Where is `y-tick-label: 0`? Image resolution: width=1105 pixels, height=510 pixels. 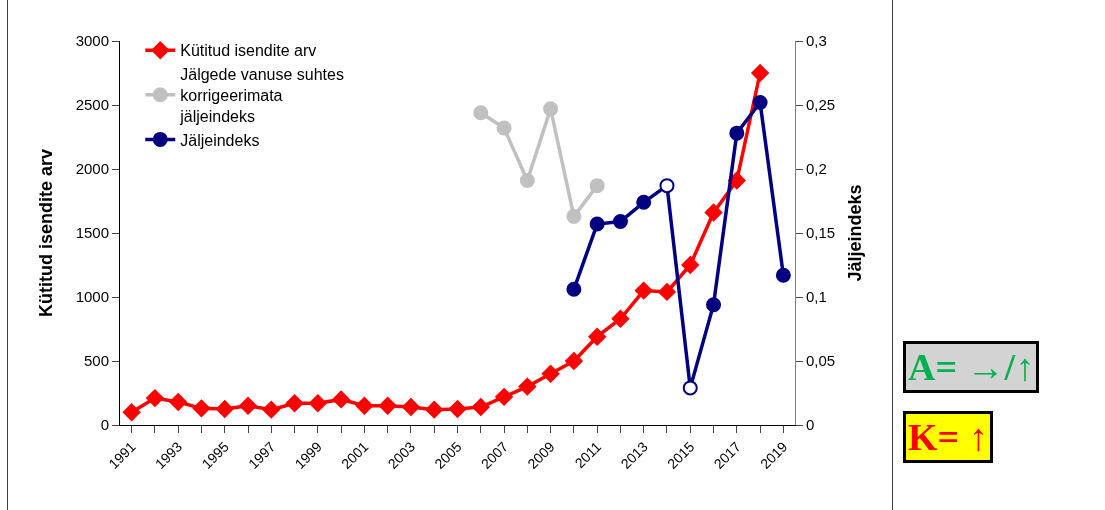
y-tick-label: 0 is located at coordinates (104, 425).